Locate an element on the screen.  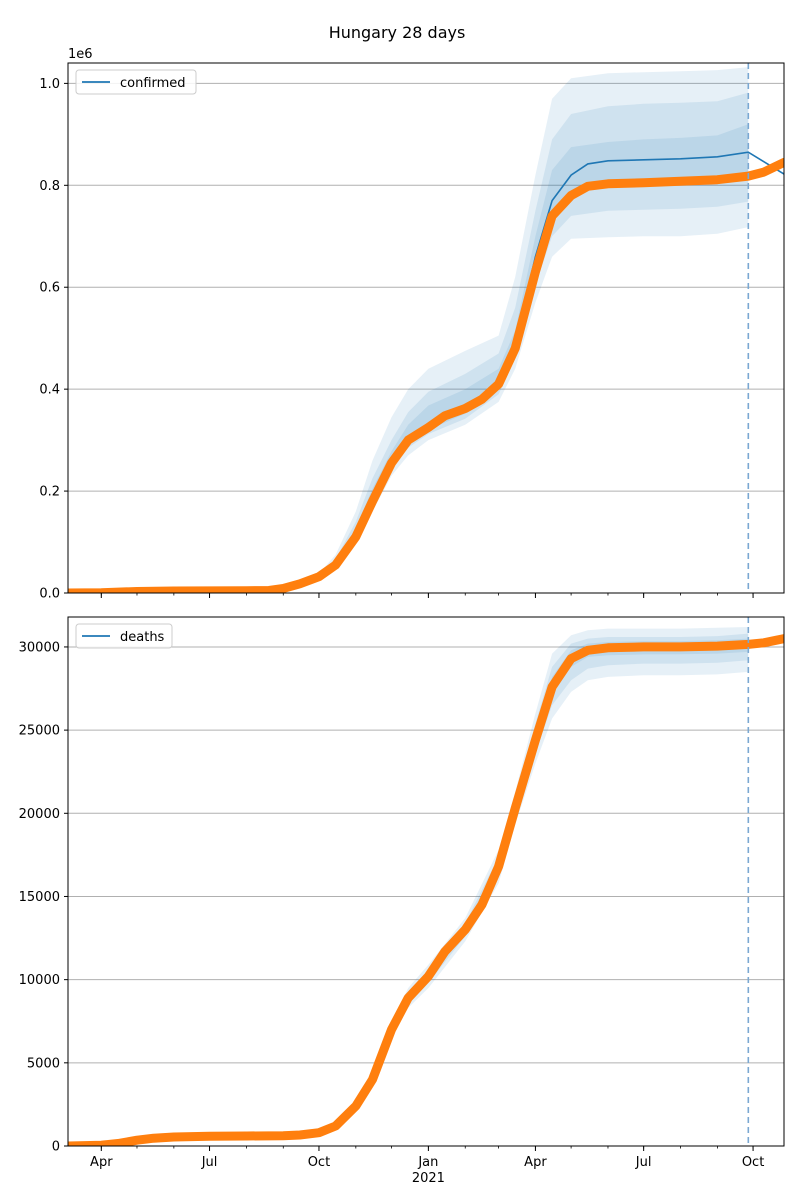
y-tick-label: 0.8 is located at coordinates (49, 186).